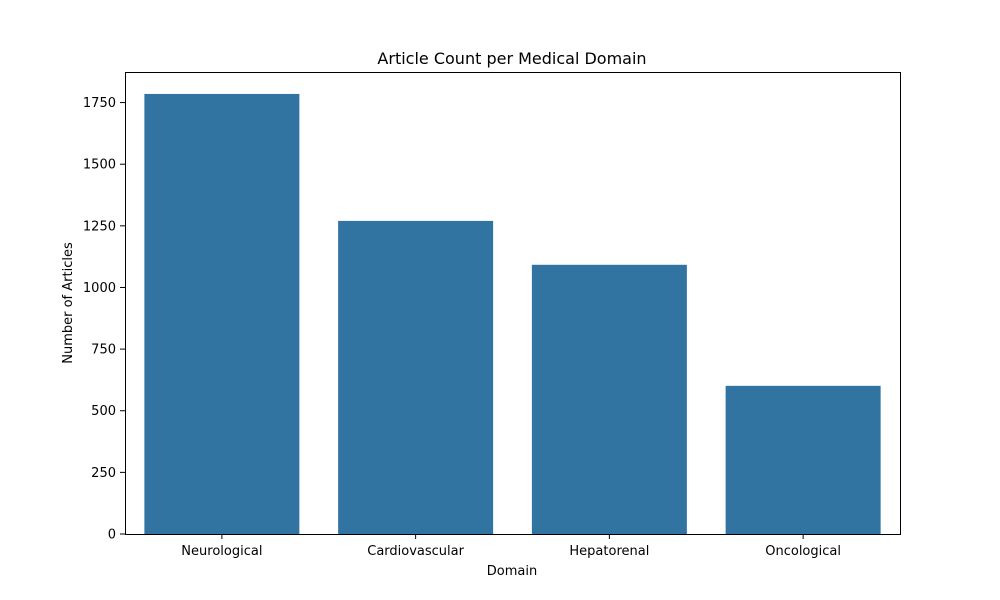  What do you see at coordinates (68, 303) in the screenshot?
I see `y-axis-label: Number of Articles` at bounding box center [68, 303].